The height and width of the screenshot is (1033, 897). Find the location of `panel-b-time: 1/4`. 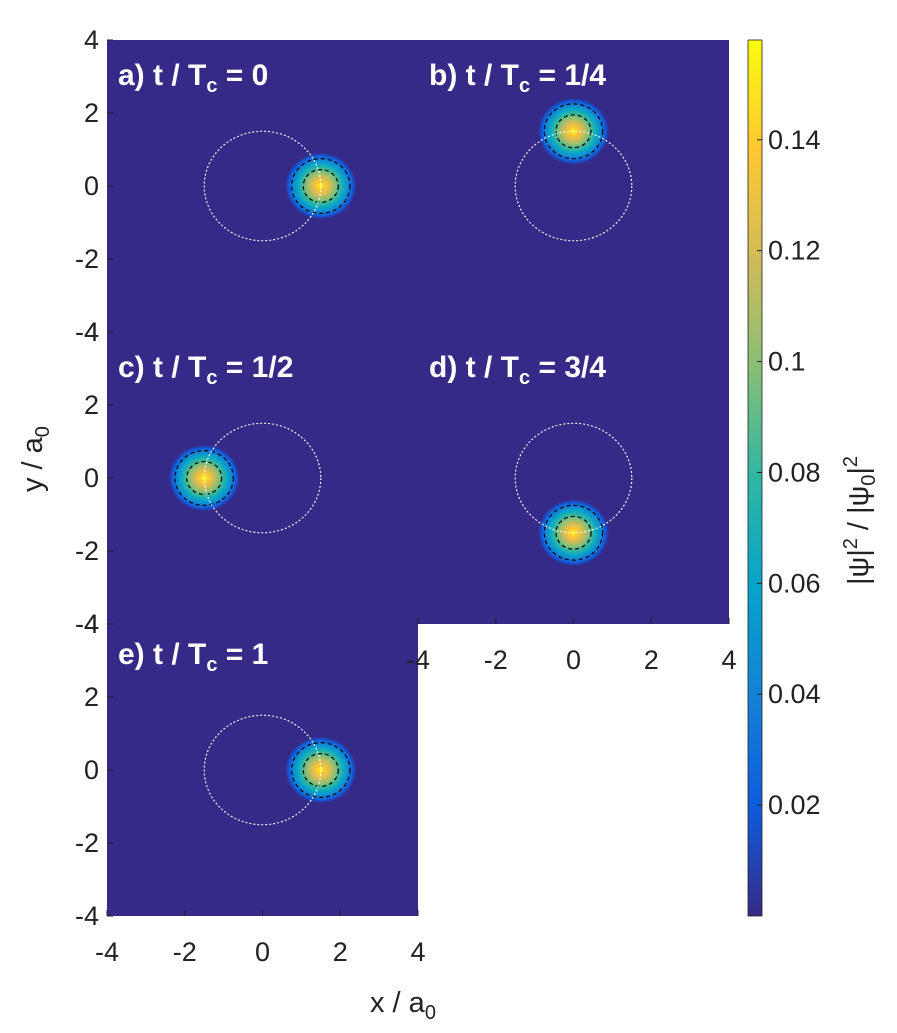

panel-b-time: 1/4 is located at coordinates (585, 75).